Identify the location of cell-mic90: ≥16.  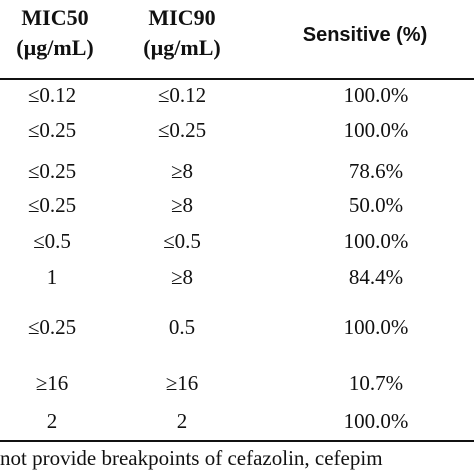
(182, 383).